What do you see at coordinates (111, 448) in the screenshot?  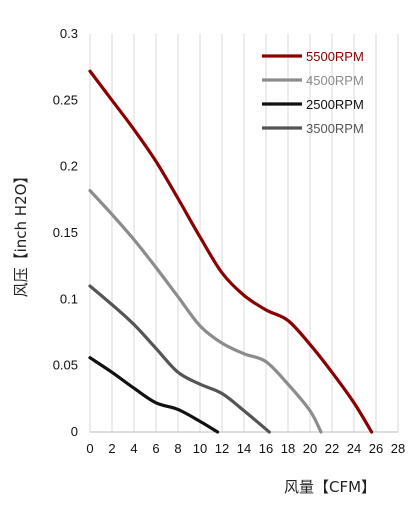 I see `x-tick-label: 2` at bounding box center [111, 448].